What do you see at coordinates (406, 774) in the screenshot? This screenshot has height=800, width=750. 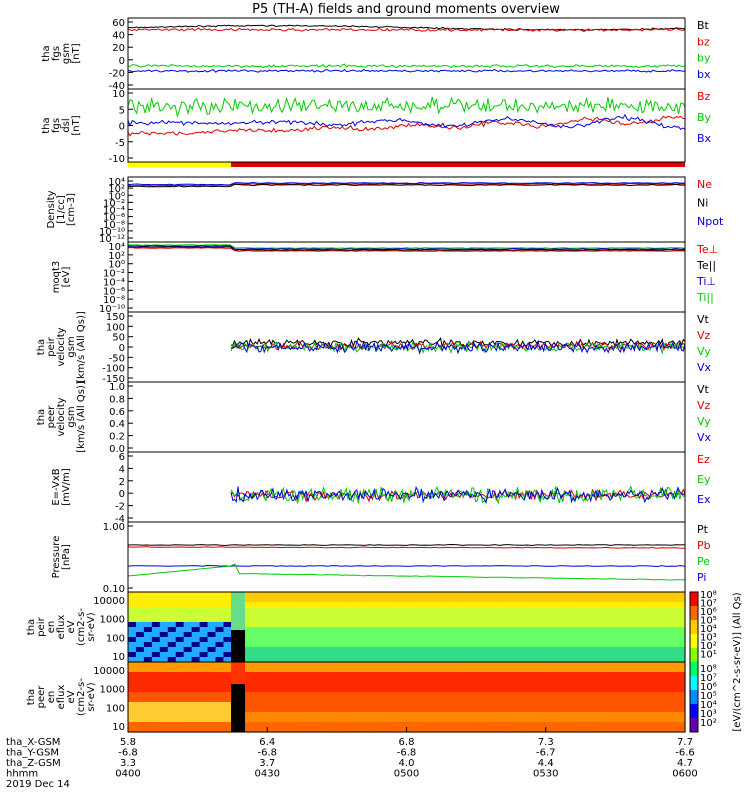 I see `x-tick-label: 0500` at bounding box center [406, 774].